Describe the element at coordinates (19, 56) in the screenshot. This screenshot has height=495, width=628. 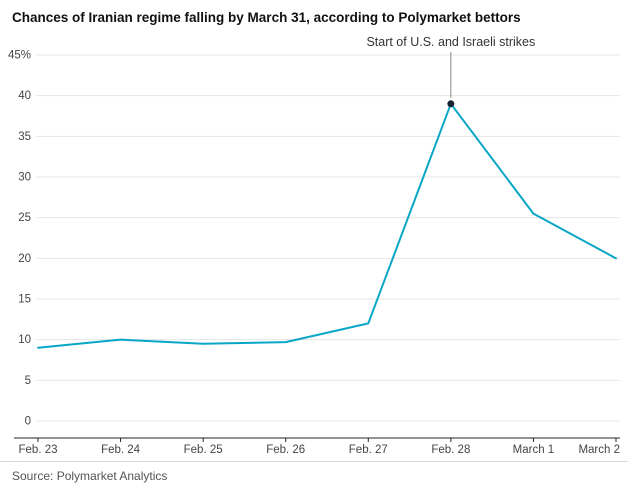
I see `y-tick-label: 45%` at that location.